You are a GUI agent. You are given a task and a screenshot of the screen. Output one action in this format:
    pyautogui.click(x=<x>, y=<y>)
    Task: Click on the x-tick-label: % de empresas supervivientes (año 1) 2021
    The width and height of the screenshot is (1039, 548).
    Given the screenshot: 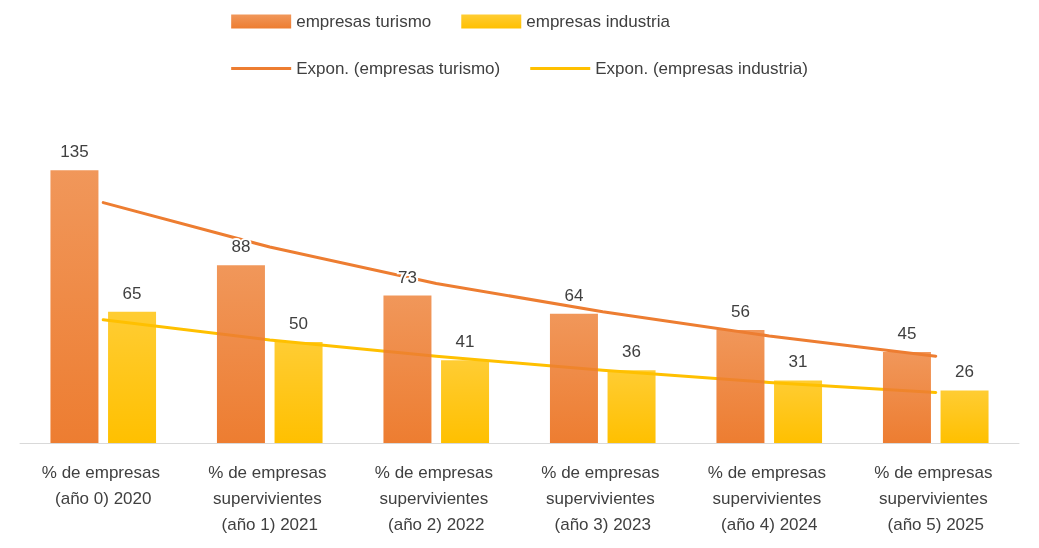 What is the action you would take?
    pyautogui.click(x=270, y=498)
    